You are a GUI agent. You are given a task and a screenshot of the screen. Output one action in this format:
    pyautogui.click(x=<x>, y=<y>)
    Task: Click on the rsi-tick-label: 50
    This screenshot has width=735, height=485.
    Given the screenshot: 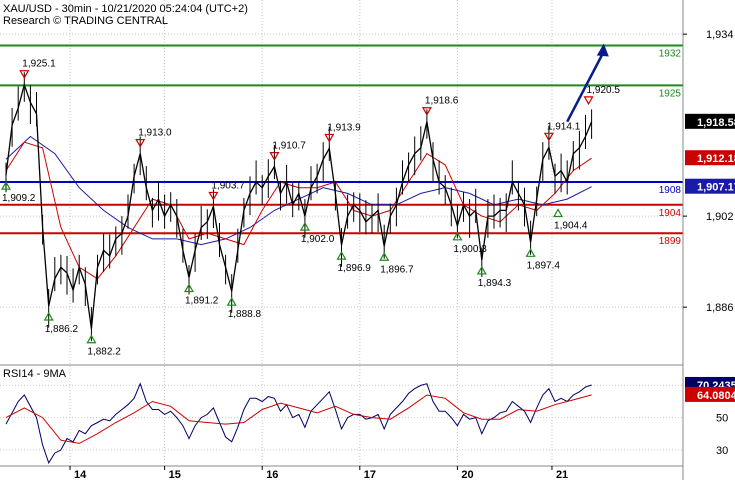 What is the action you would take?
    pyautogui.click(x=722, y=419)
    